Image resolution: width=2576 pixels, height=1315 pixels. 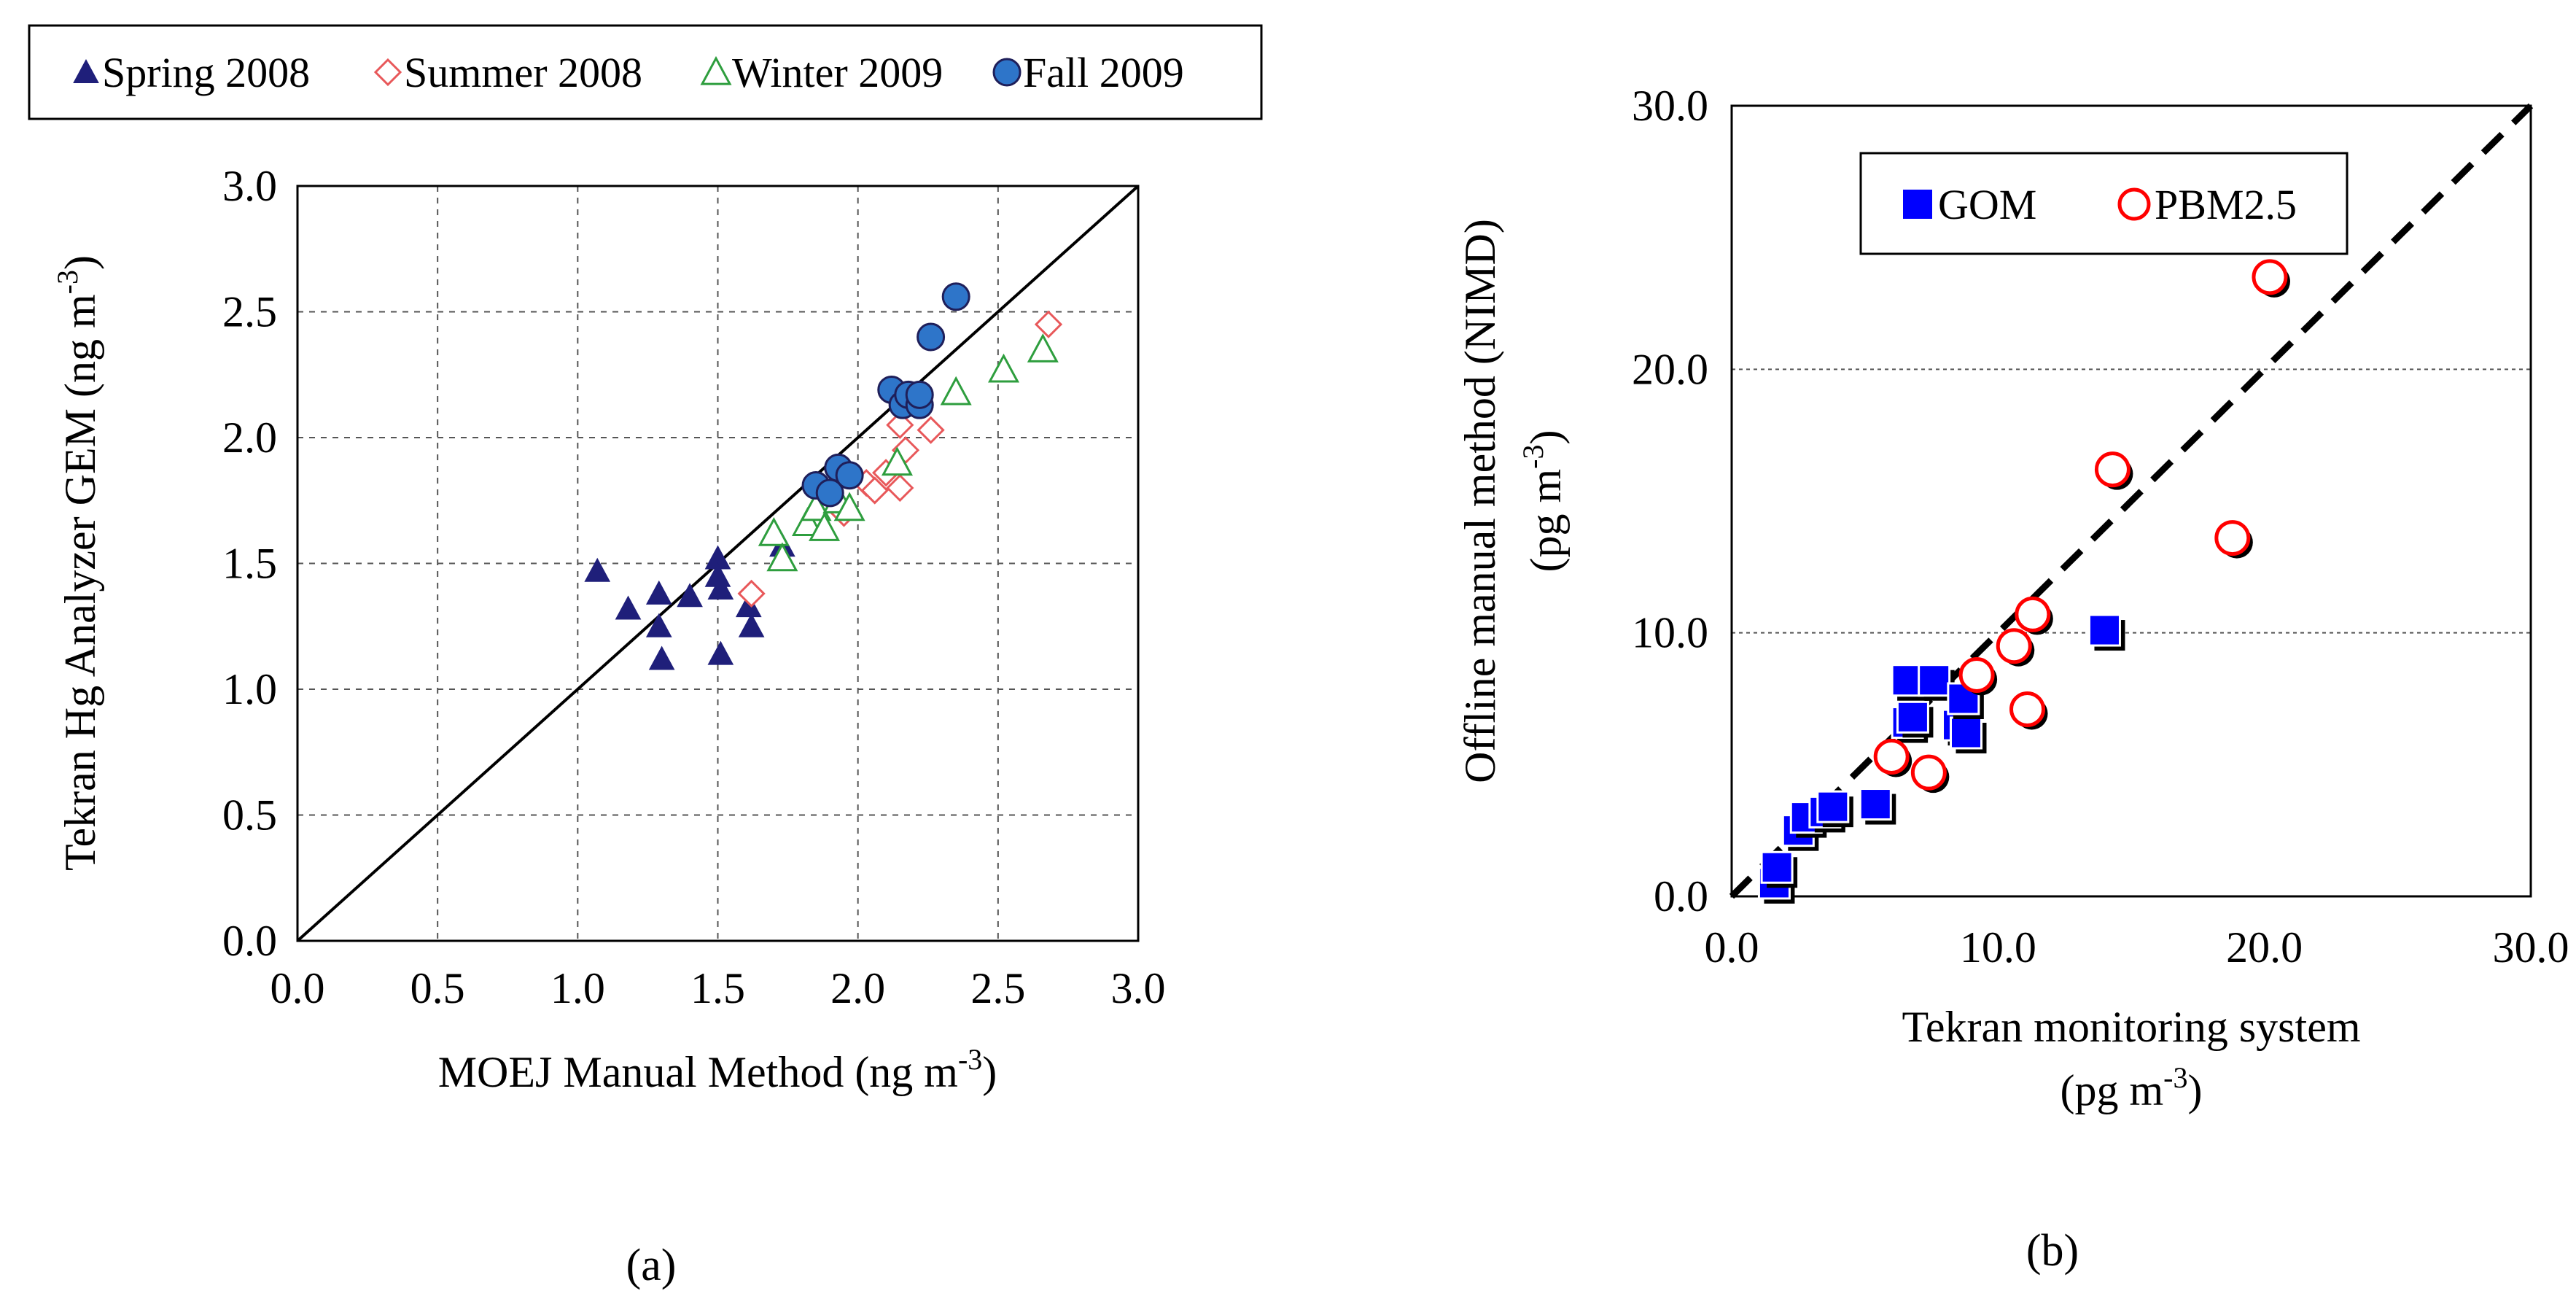 What do you see at coordinates (821, 72) in the screenshot?
I see `chart-a-legend-item-winter-2009: Winter 2009` at bounding box center [821, 72].